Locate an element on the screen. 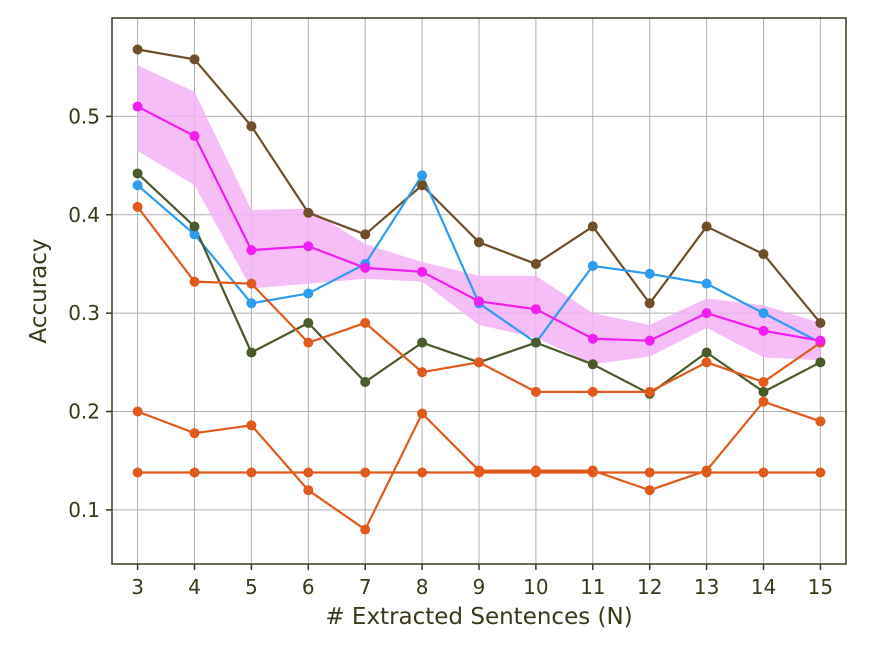 The image size is (872, 654). x-tick-labels: 3 4 5 6 7 8 9 10 11 12 13 14 15 is located at coordinates (482, 581).